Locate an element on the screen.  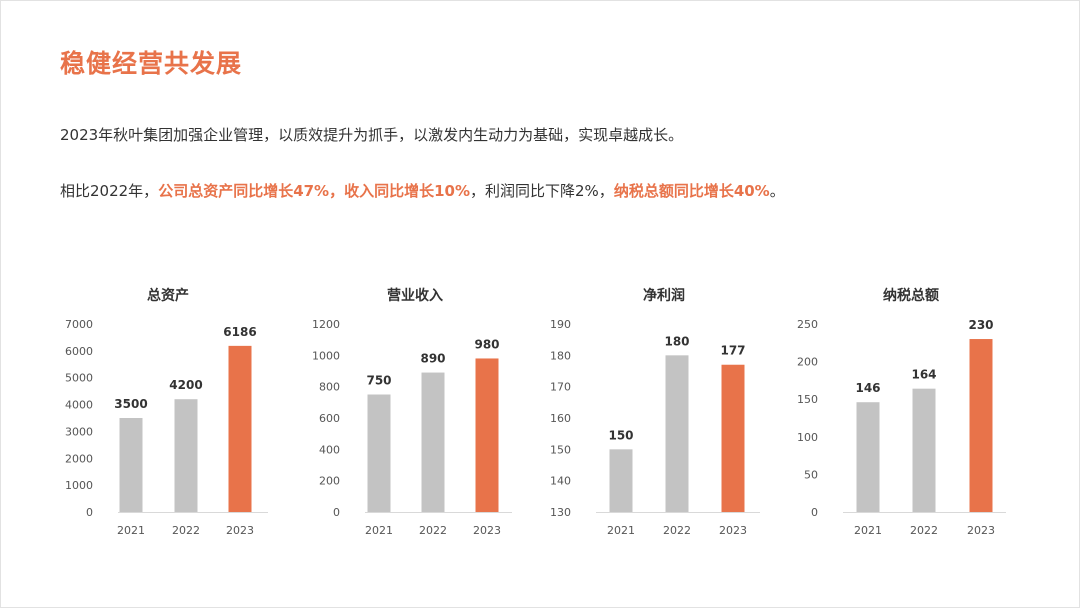
y-tick-label: 1200 is located at coordinates (326, 324).